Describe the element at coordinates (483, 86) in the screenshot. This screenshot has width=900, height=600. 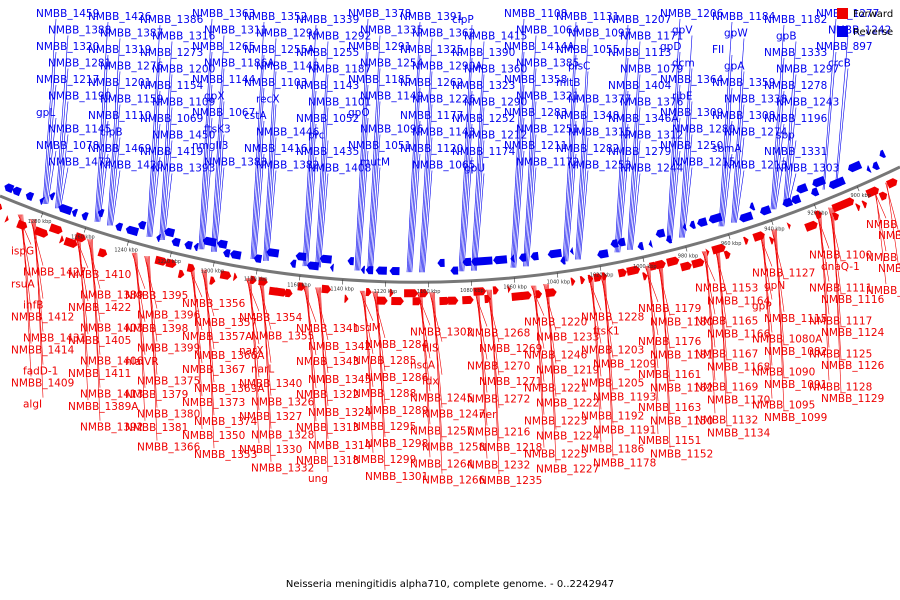
I see `reverse-gene-label: NMBB_1323` at that location.